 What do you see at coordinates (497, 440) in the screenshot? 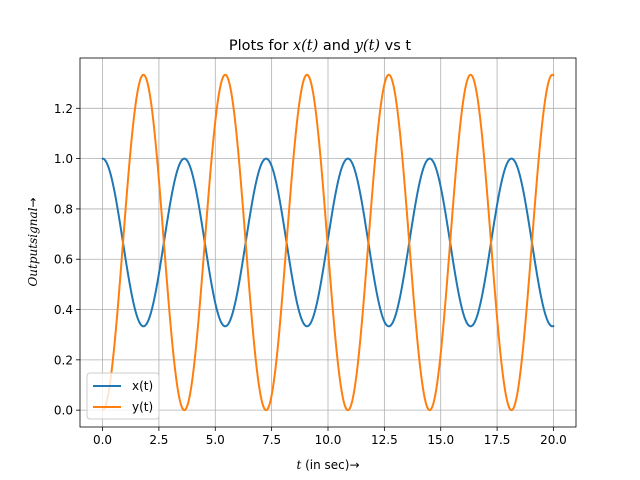
I see `x-tick-label: 17.5` at bounding box center [497, 440].